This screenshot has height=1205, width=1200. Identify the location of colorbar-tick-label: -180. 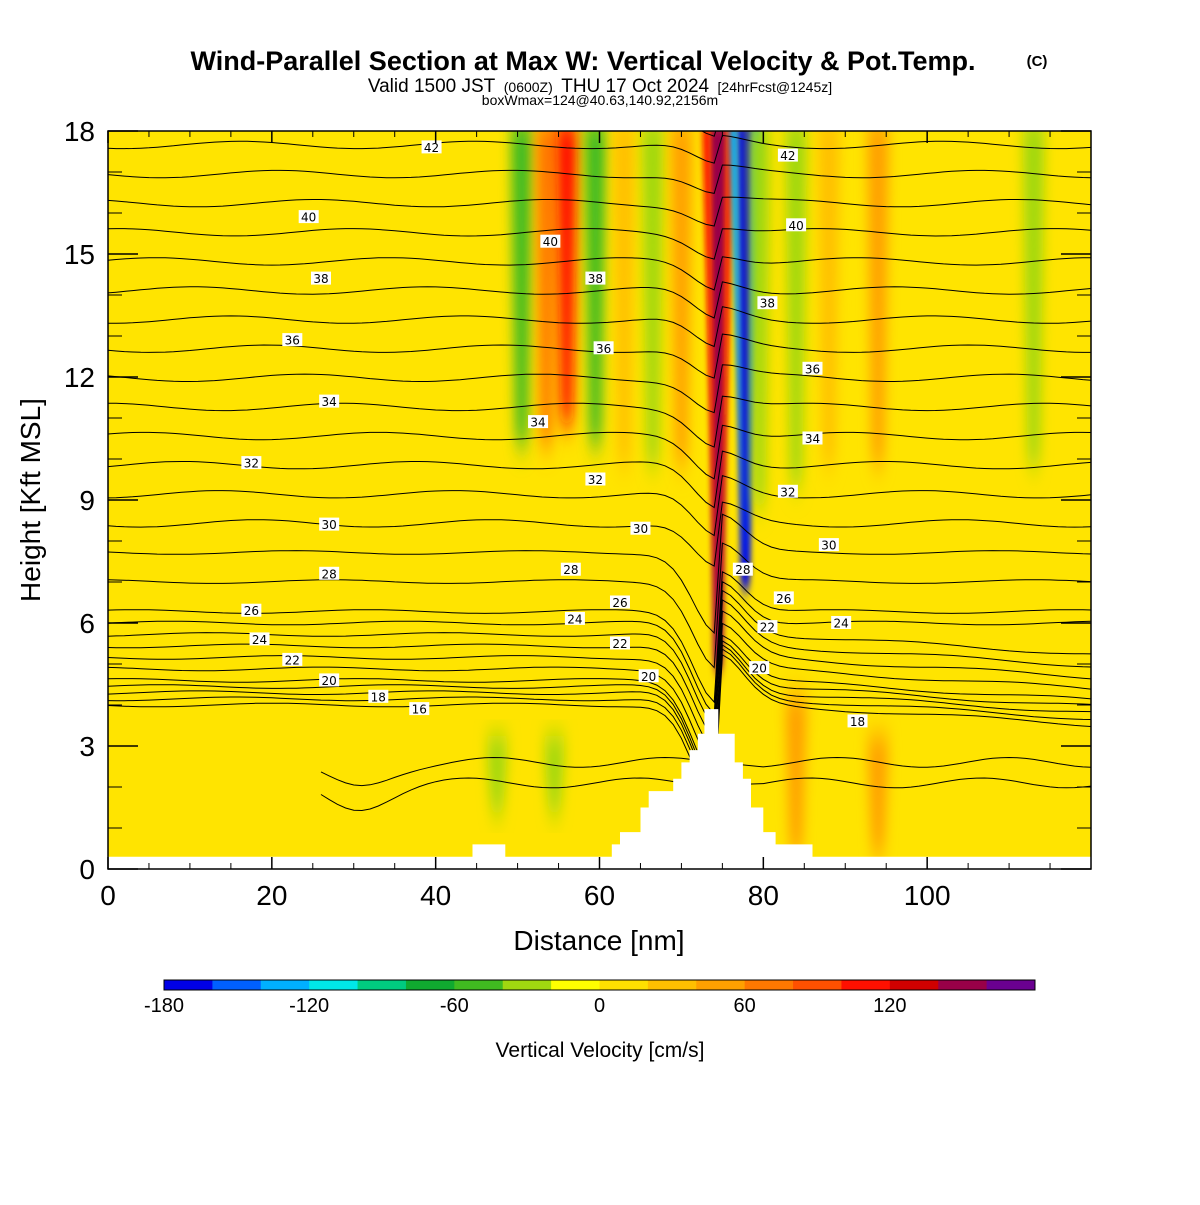
(164, 1006).